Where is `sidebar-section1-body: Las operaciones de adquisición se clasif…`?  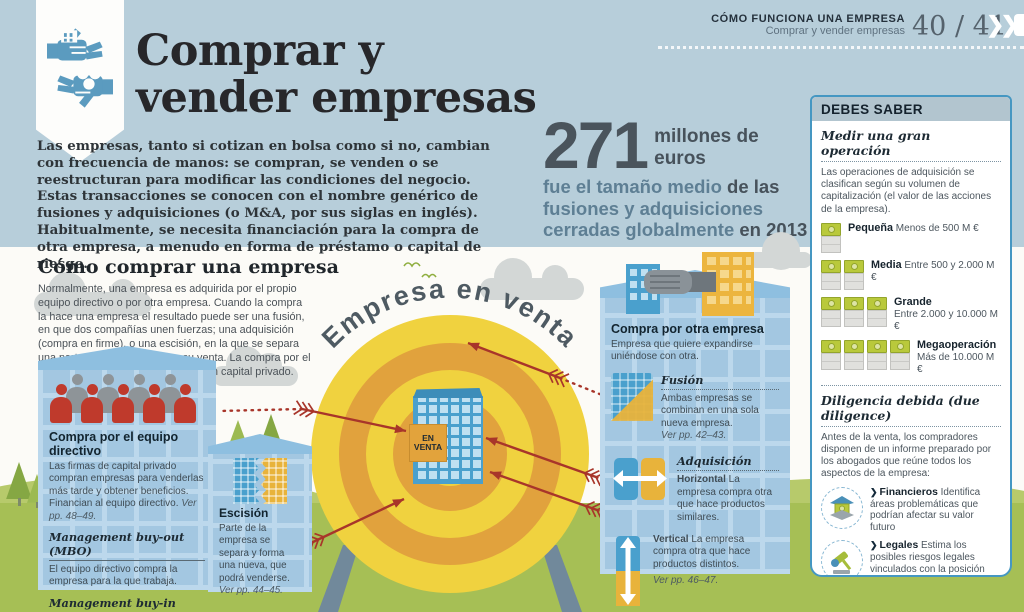
sidebar-section1-body: Las operaciones de adquisición se clasif… is located at coordinates (906, 191).